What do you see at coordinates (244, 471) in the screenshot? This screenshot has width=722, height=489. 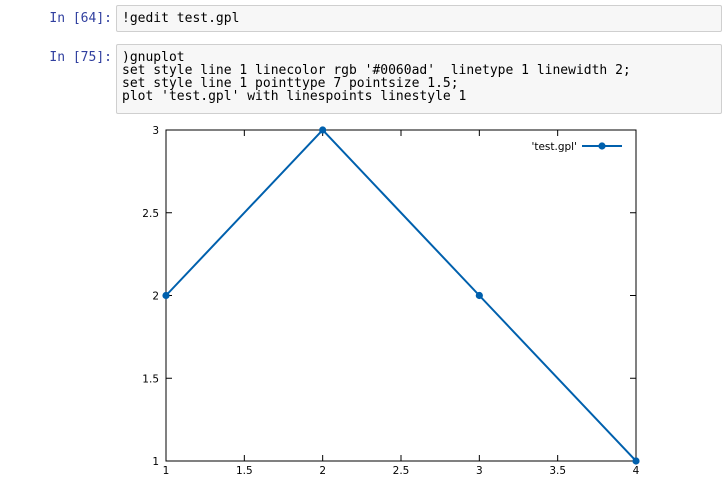 I see `x-tick-label: 1.5` at bounding box center [244, 471].